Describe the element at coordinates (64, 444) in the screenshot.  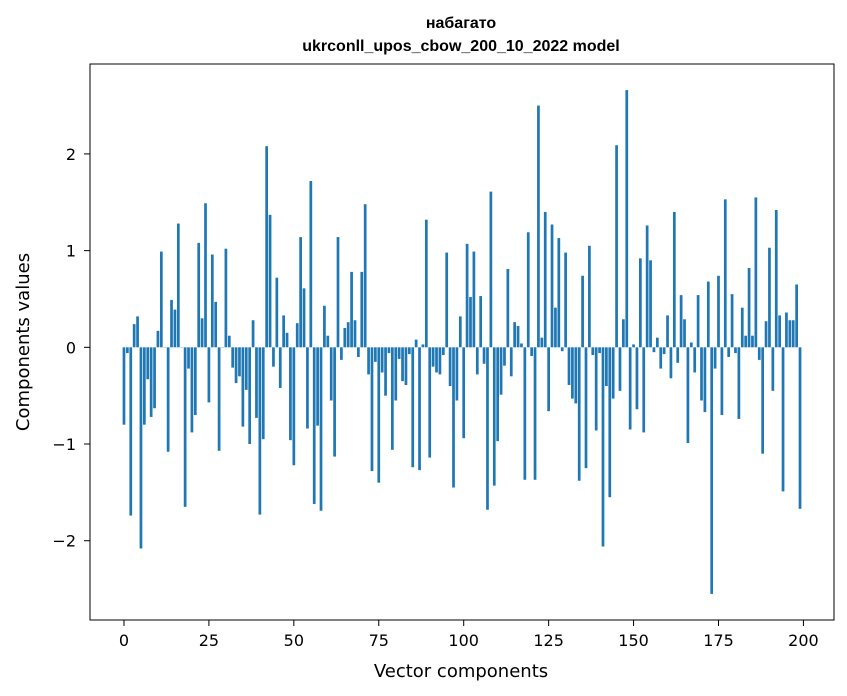
I see `y-tick-label: −1` at that location.